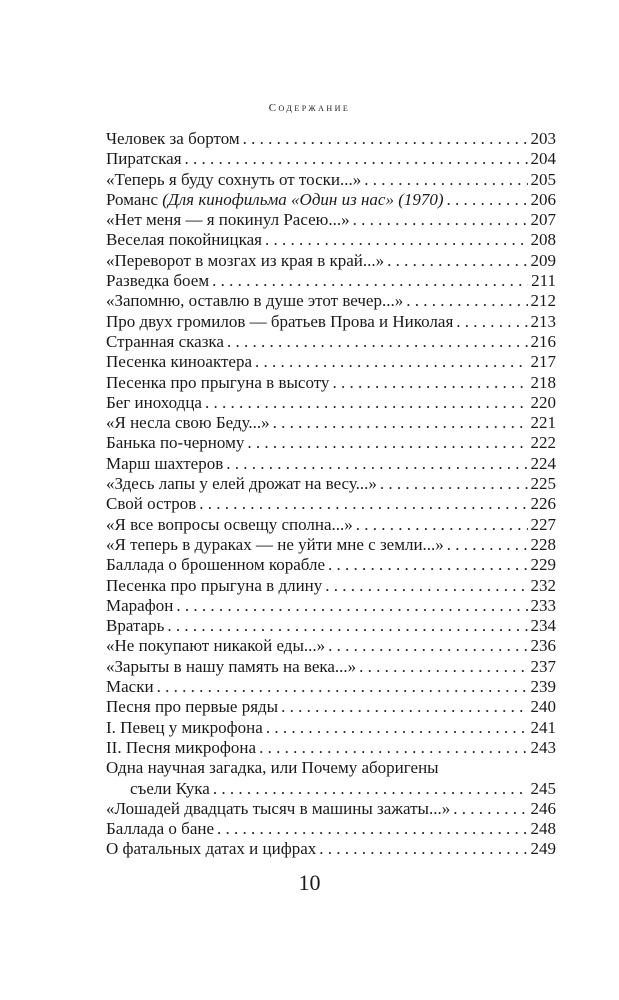 Image resolution: width=619 pixels, height=1000 pixels. Describe the element at coordinates (543, 808) in the screenshot. I see `entry-page: 246` at that location.